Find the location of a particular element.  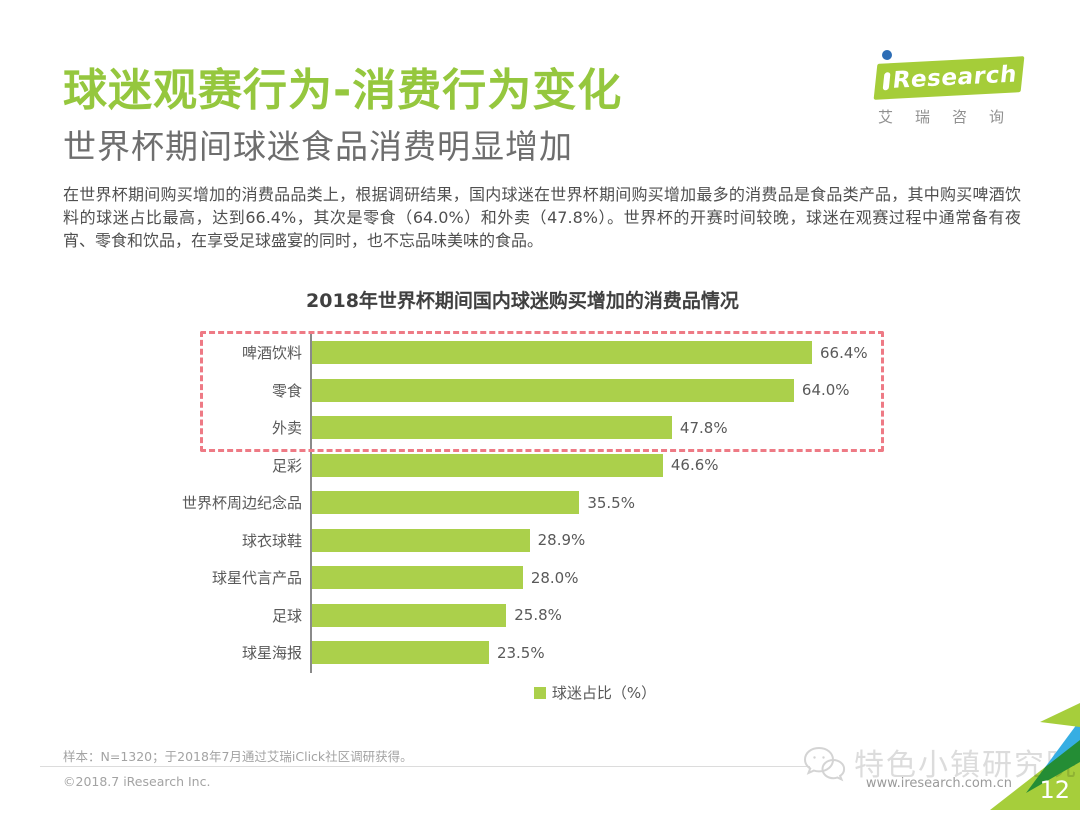

copyright-text: ©2018.7 iResearch Inc. is located at coordinates (137, 781).